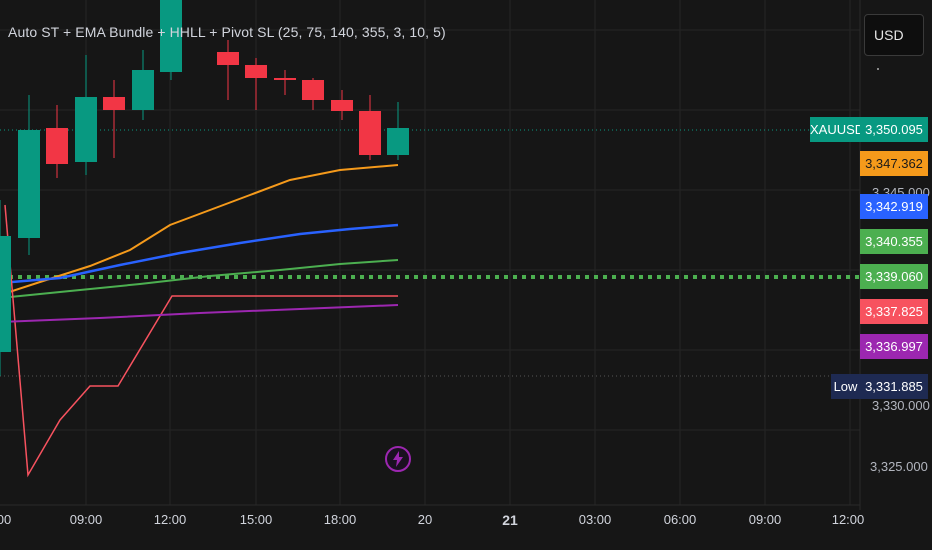  What do you see at coordinates (899, 466) in the screenshot?
I see `price-axis-tick: 3,325.000` at bounding box center [899, 466].